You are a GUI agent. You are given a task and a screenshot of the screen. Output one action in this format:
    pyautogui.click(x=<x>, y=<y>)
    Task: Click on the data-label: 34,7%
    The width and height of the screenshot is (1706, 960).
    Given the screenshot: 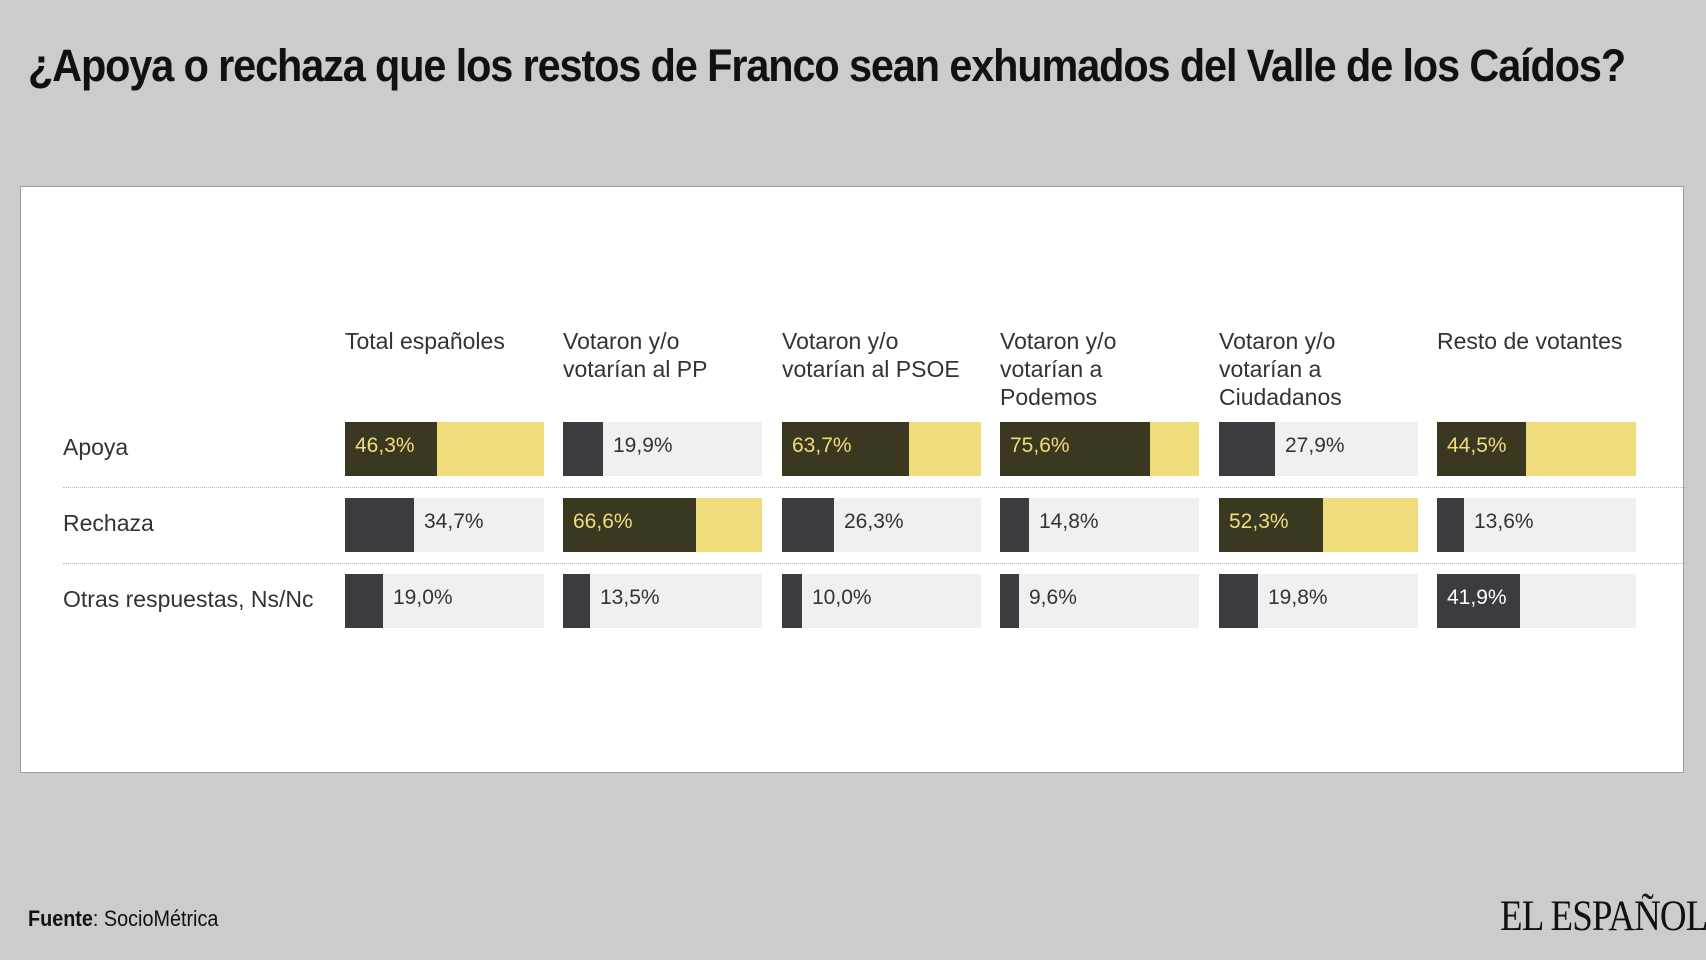 What is the action you would take?
    pyautogui.click(x=454, y=521)
    